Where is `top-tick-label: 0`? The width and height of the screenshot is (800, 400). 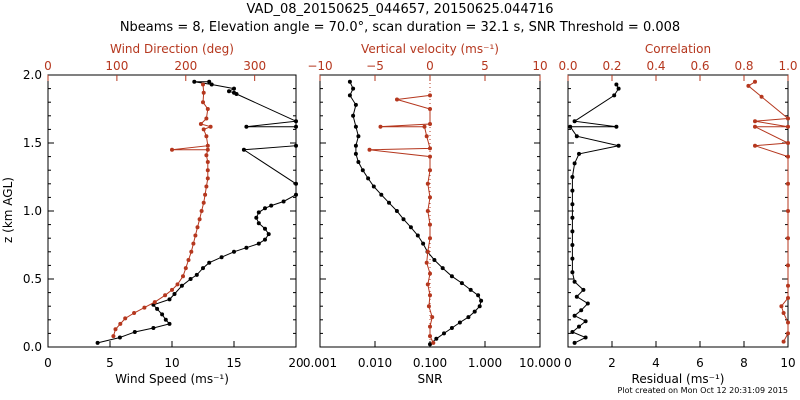
top-tick-label: 0 is located at coordinates (48, 66).